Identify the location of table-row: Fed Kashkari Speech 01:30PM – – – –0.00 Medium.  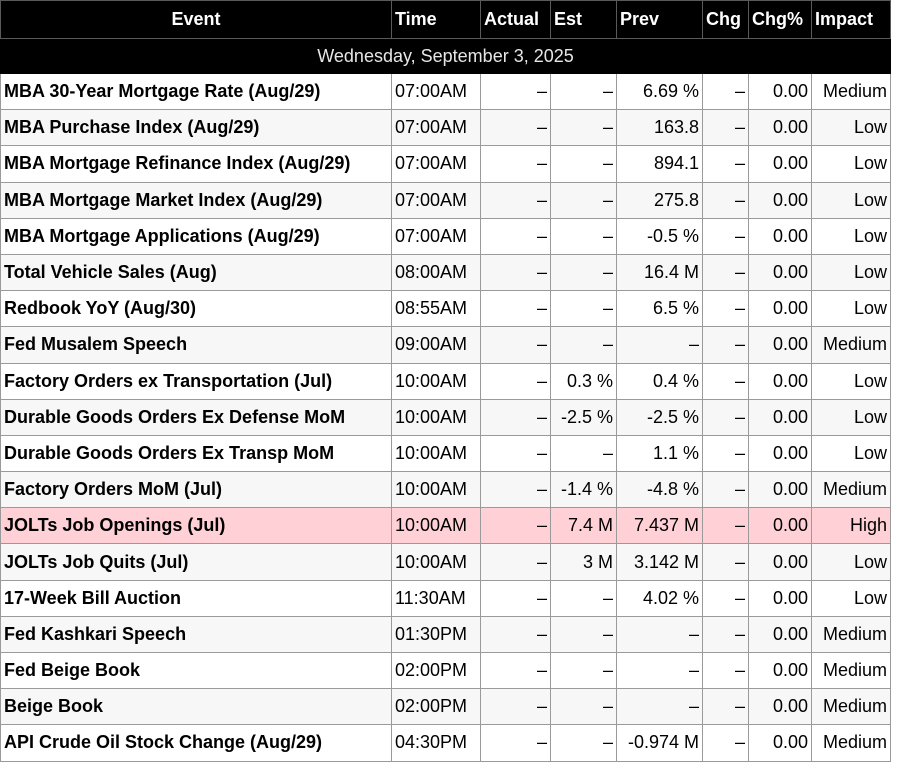
(445, 634).